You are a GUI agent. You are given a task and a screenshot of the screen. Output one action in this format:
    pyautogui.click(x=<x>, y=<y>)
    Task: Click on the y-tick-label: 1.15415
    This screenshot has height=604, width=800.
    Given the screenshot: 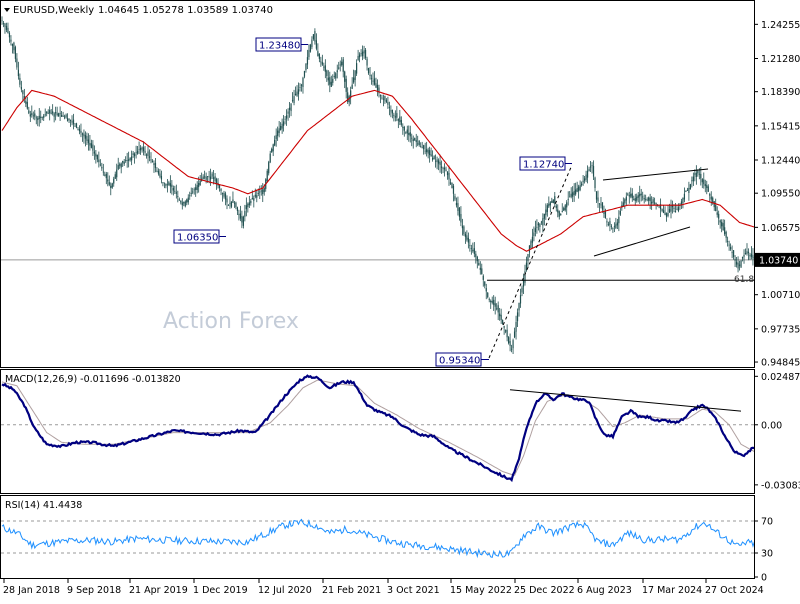 What is the action you would take?
    pyautogui.click(x=780, y=126)
    